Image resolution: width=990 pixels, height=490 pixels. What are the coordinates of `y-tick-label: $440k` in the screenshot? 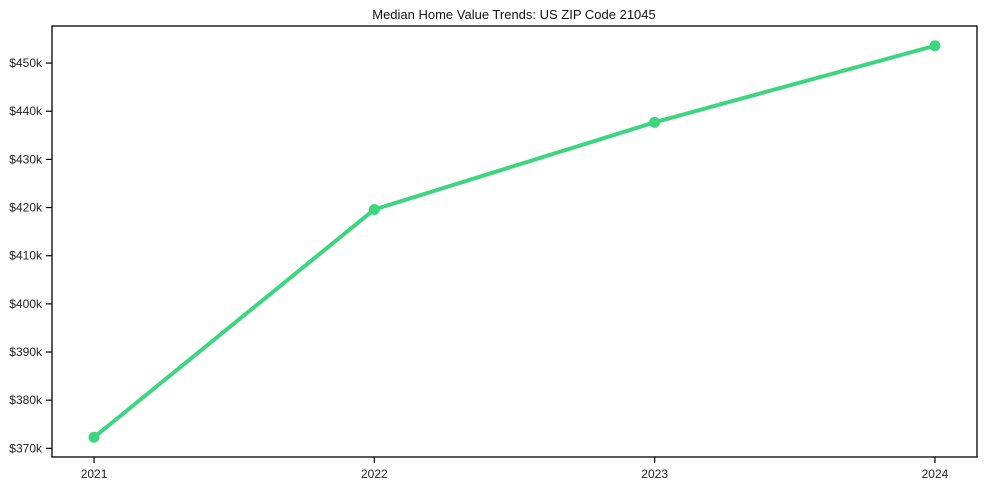 It's located at (26, 111).